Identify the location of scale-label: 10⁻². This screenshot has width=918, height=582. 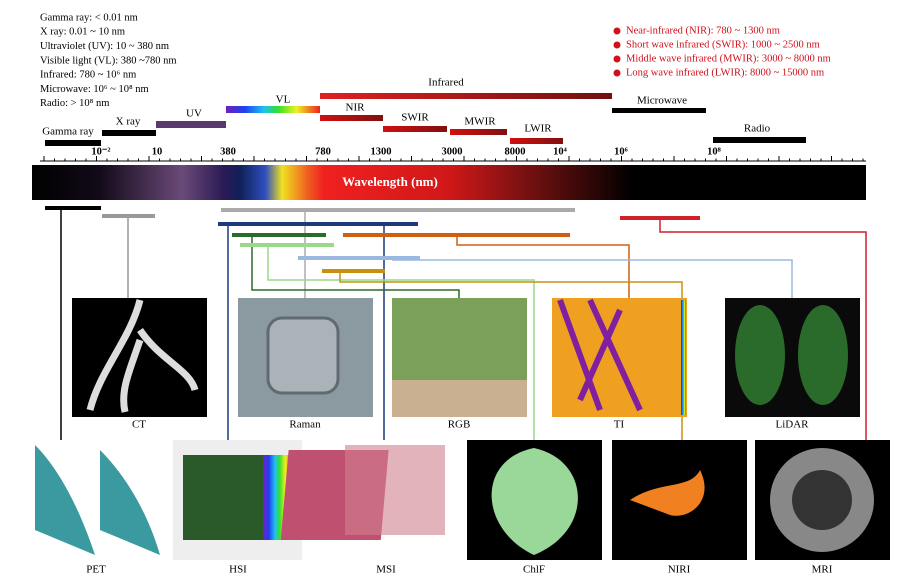
(100, 151).